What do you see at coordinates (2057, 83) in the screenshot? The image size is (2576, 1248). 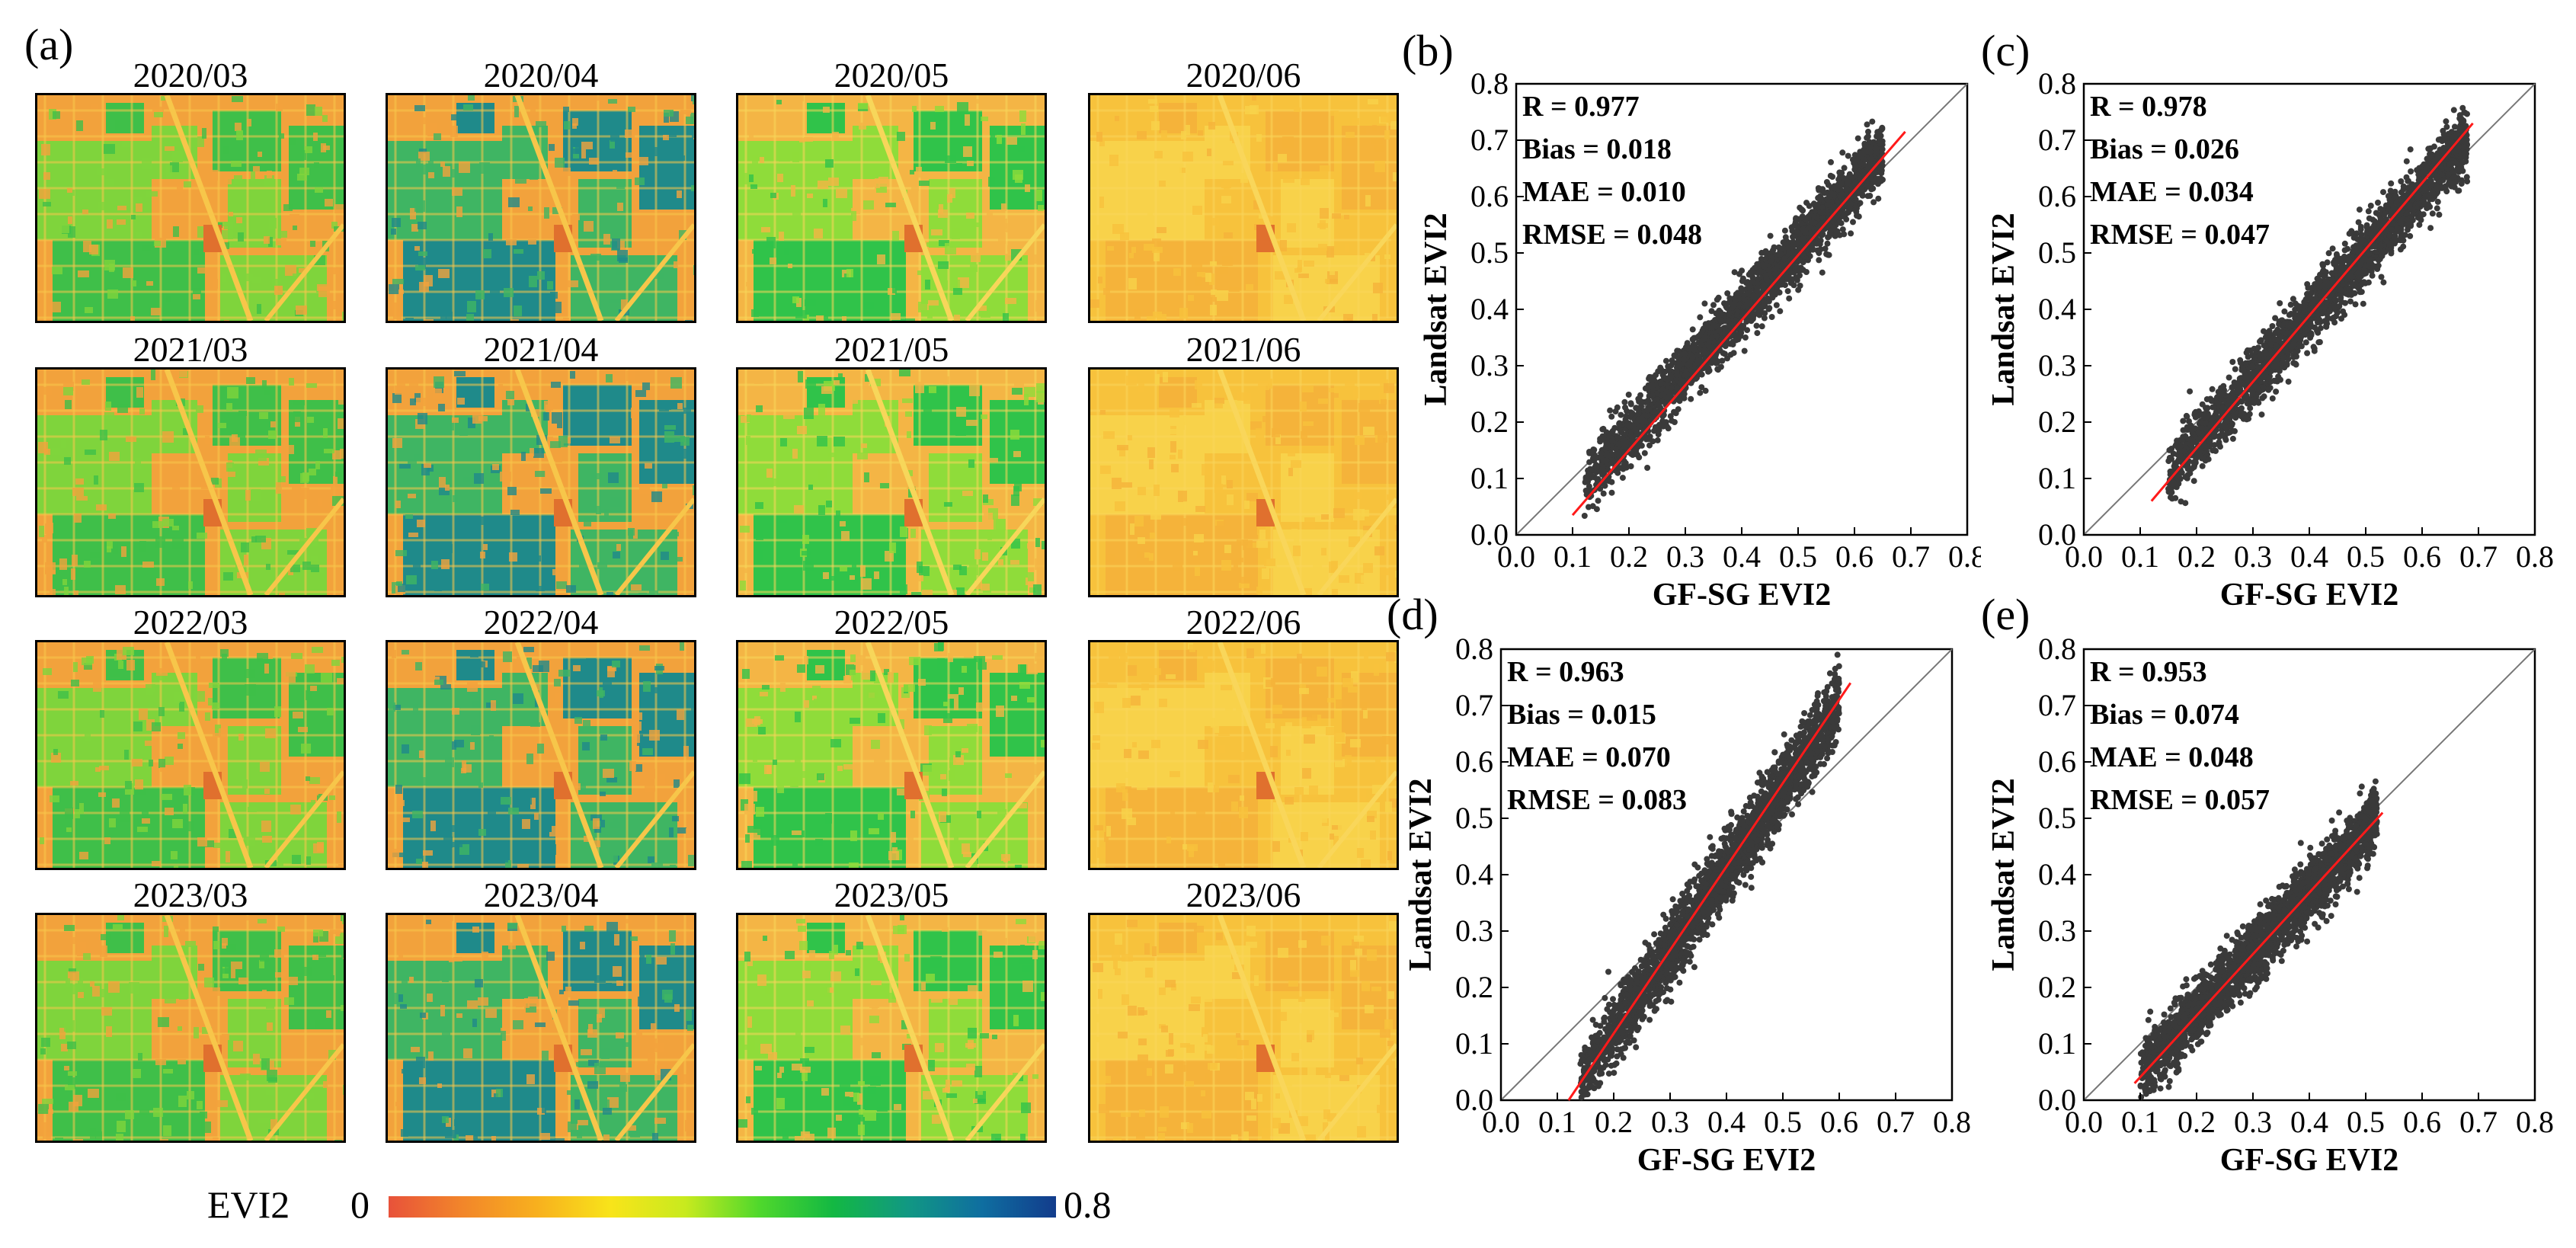 I see `y-tick-label: 0.8` at bounding box center [2057, 83].